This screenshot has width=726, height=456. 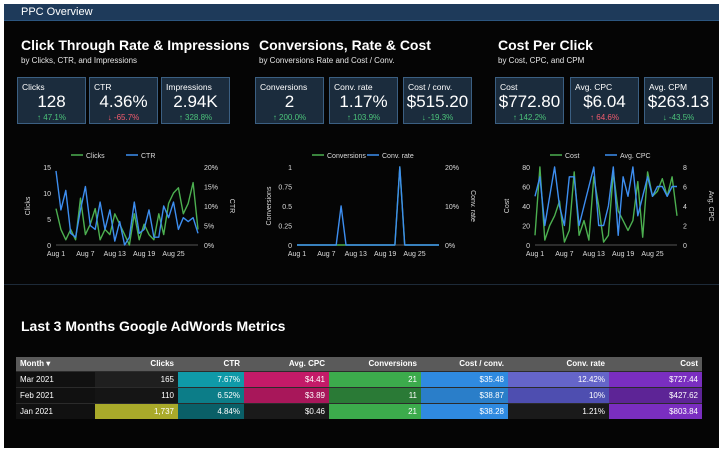 What do you see at coordinates (28, 205) in the screenshot?
I see `y-axis-title: Clicks` at bounding box center [28, 205].